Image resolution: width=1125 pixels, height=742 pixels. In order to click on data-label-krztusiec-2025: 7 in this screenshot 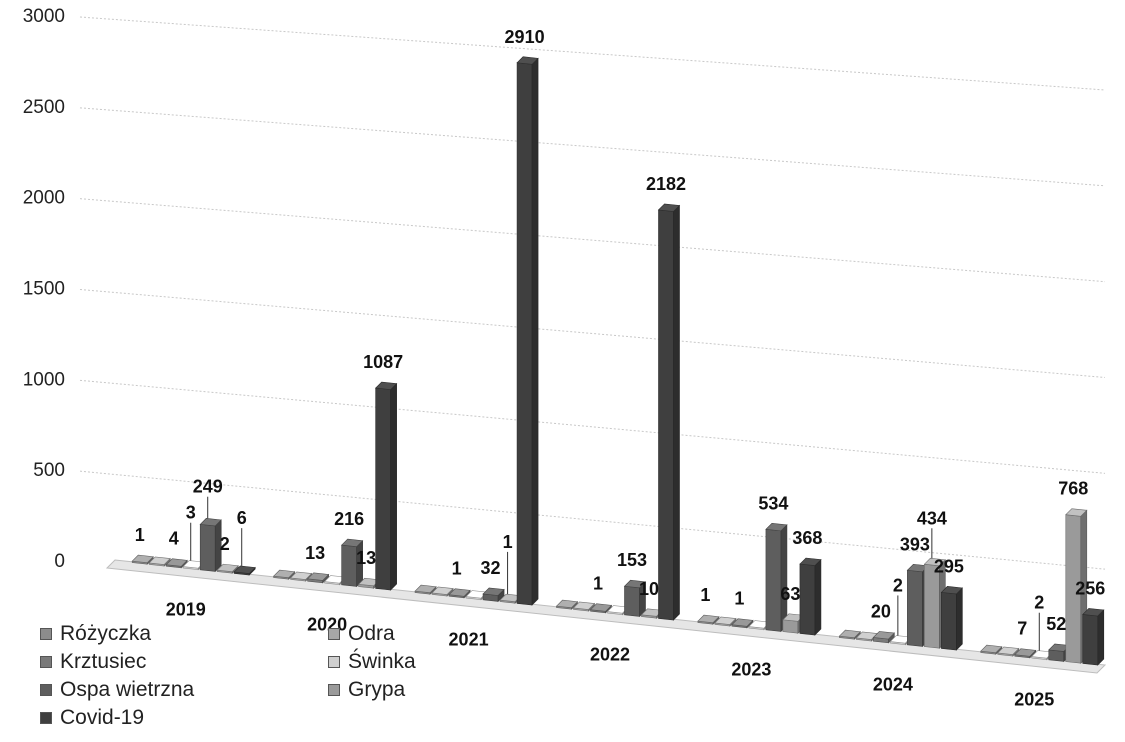, I will do `click(1022, 629)`.